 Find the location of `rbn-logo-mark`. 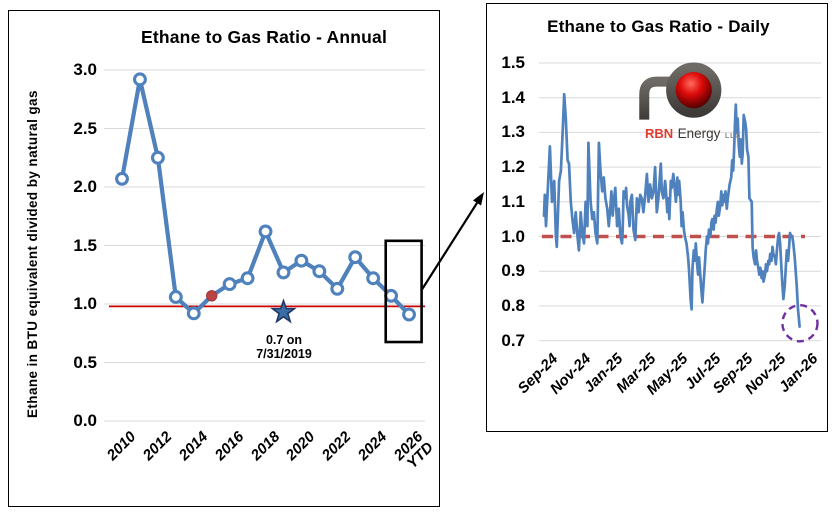

rbn-logo-mark is located at coordinates (680, 88).